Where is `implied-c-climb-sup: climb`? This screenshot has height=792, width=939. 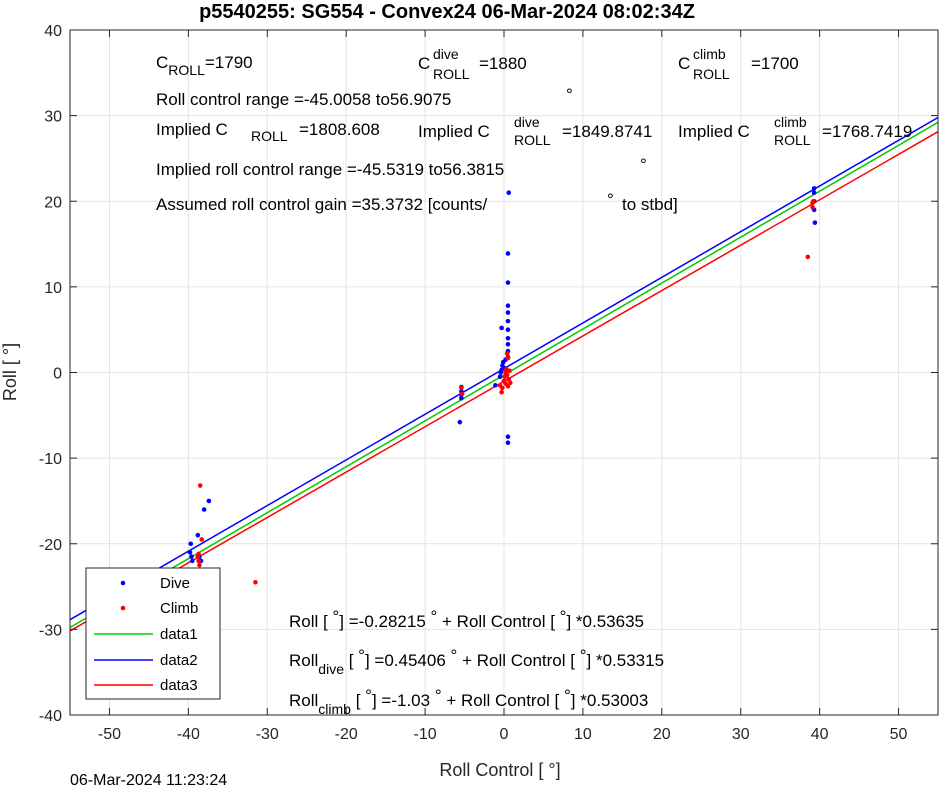
implied-c-climb-sup: climb is located at coordinates (790, 122).